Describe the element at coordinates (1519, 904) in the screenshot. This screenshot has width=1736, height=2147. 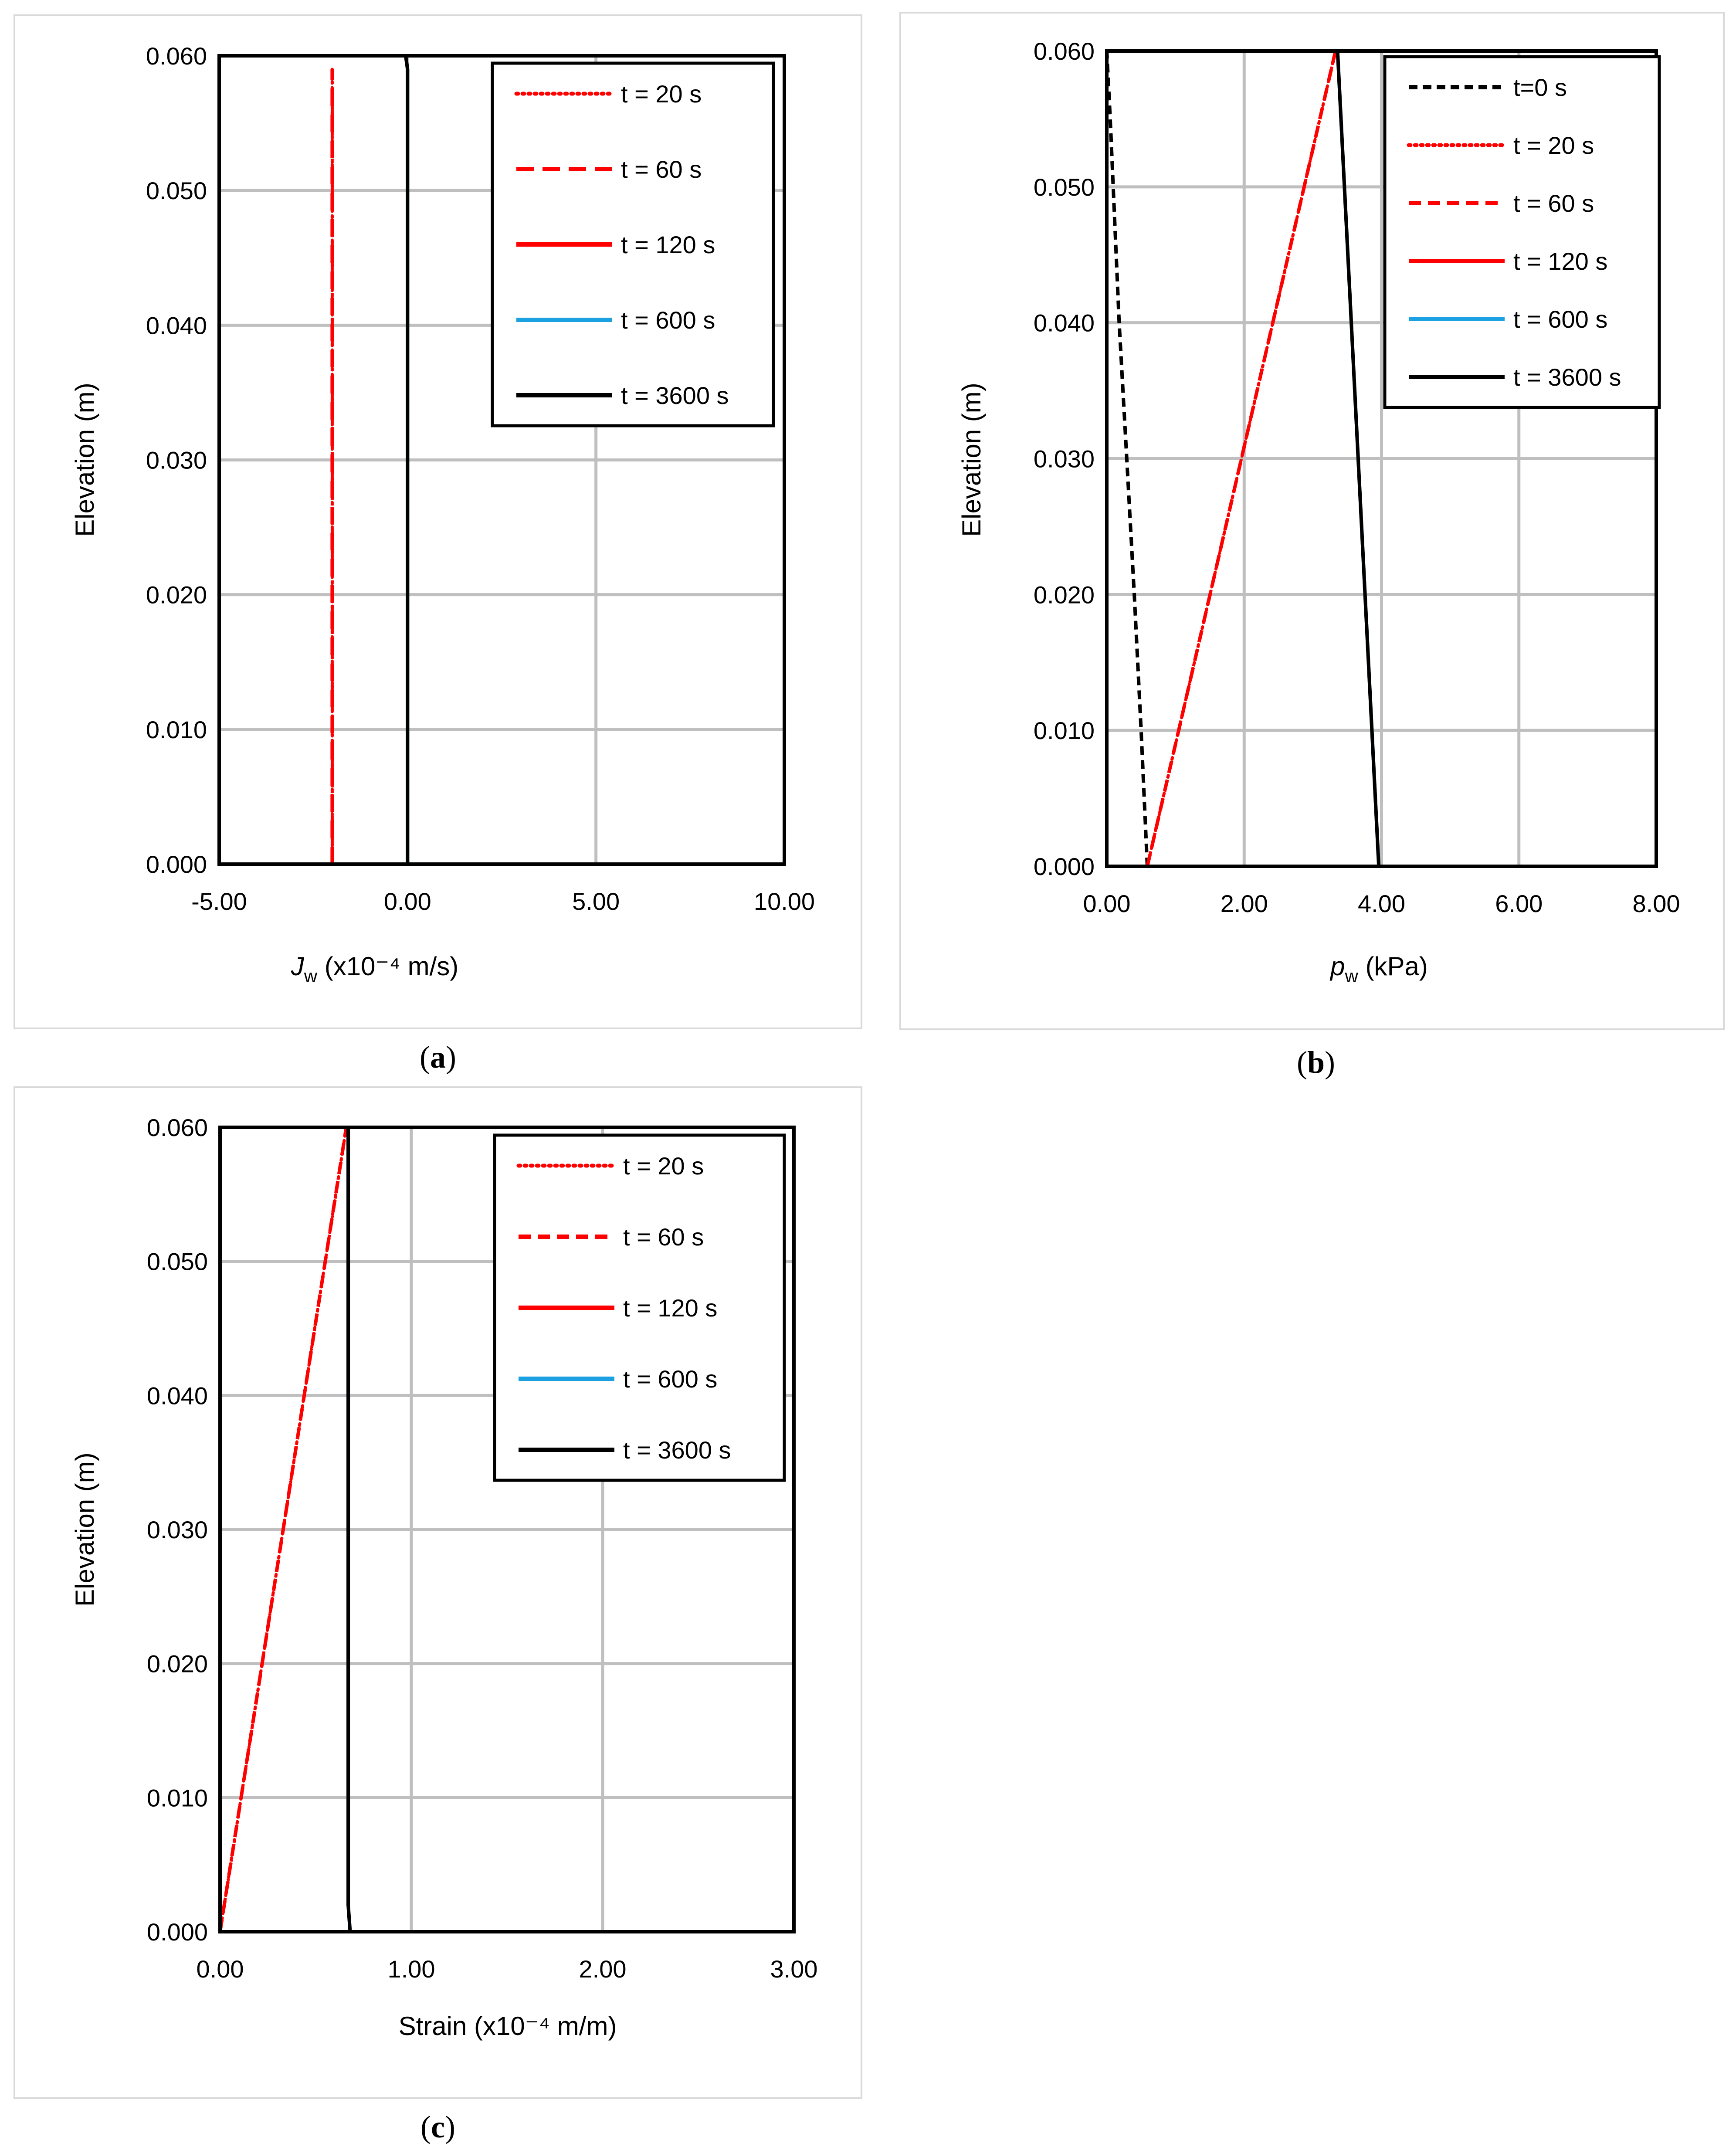
I see `panel-b-x-tick-label: 6.00` at that location.